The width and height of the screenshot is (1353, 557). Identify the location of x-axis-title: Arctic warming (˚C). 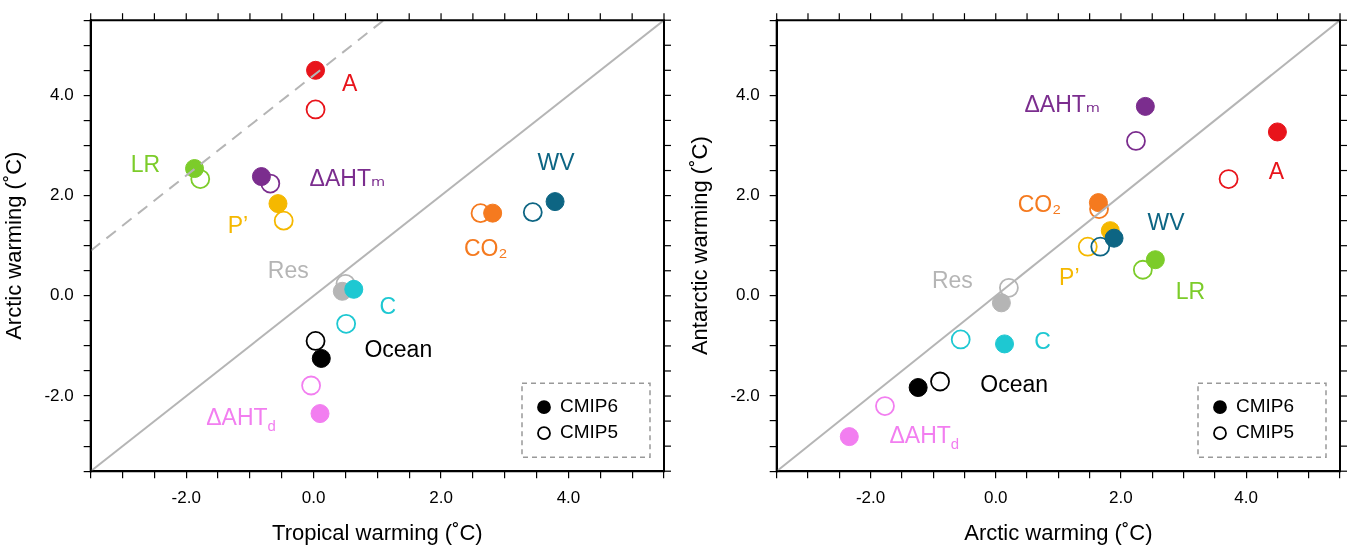
(1058, 532).